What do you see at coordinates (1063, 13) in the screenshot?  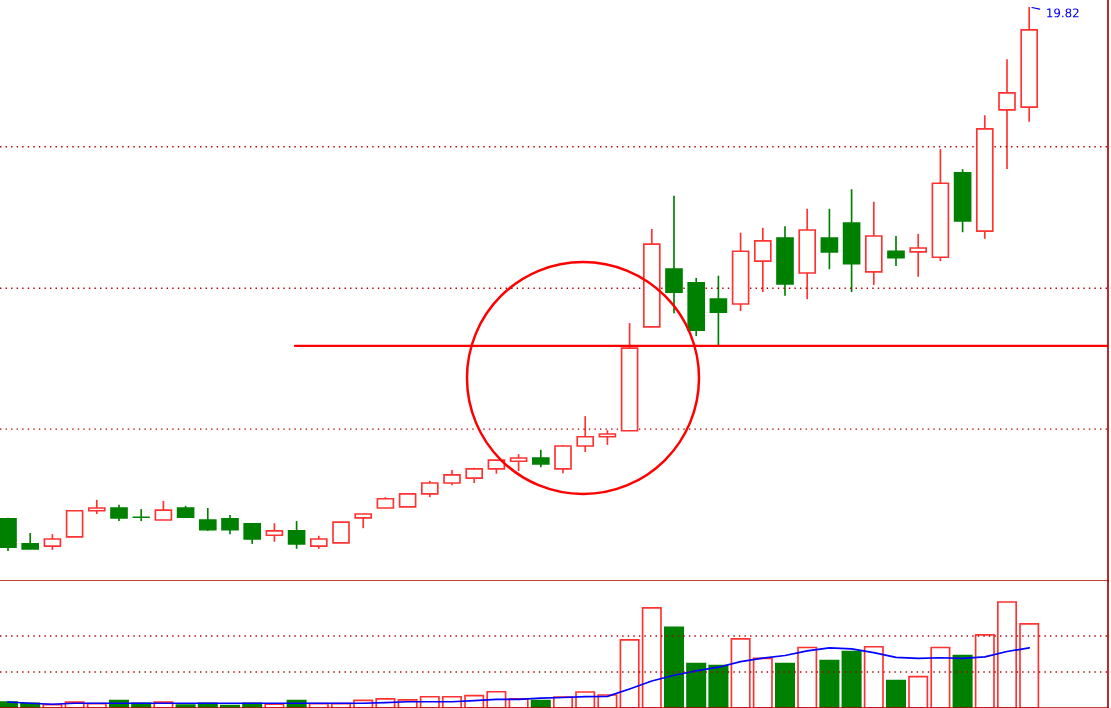 I see `text: 19.82` at bounding box center [1063, 13].